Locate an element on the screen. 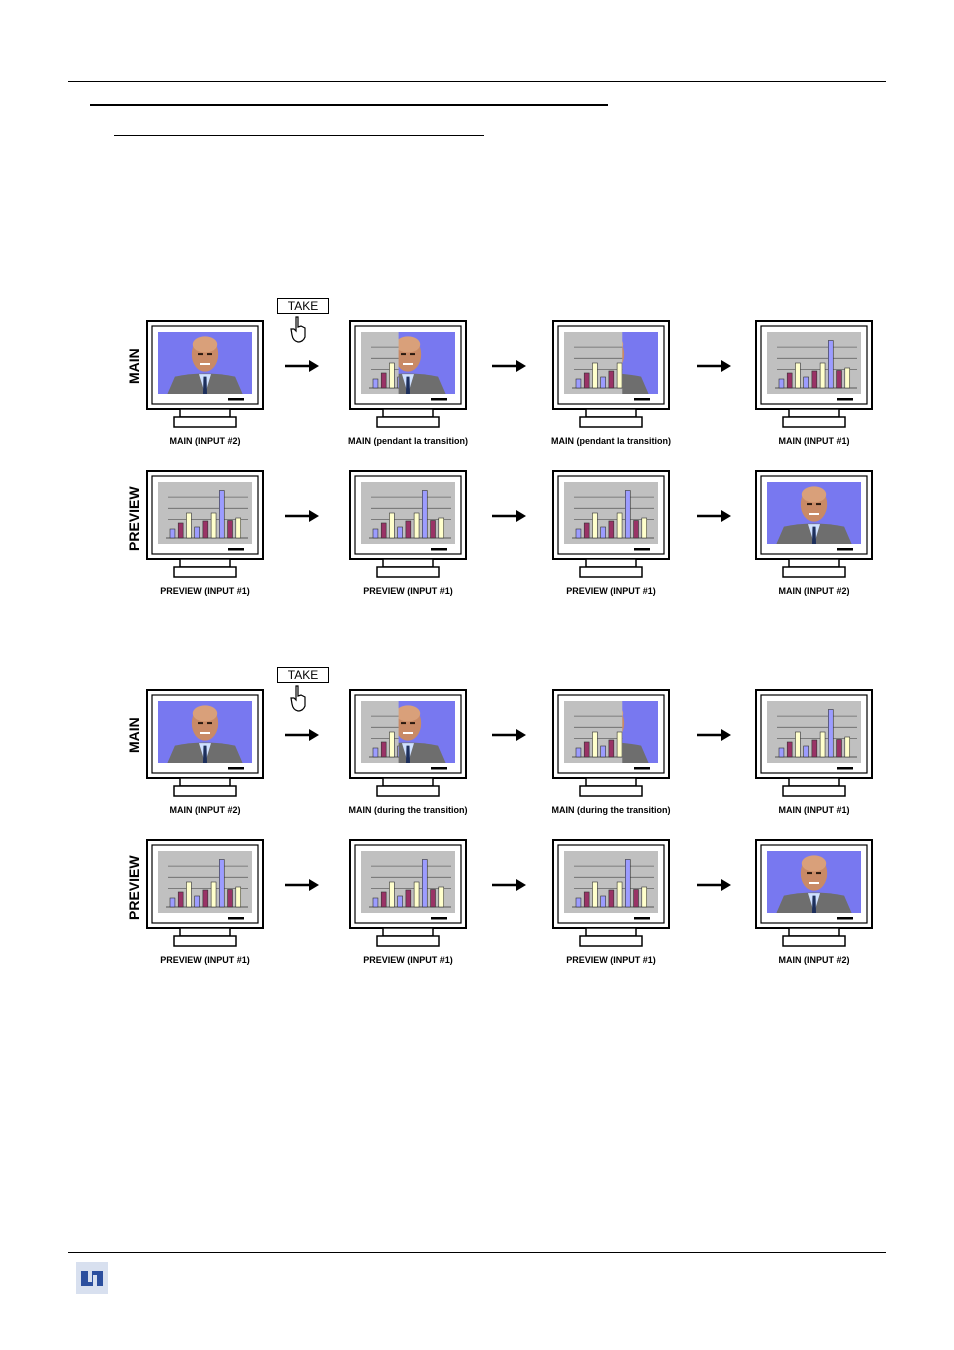  footer-rule is located at coordinates (477, 1252).